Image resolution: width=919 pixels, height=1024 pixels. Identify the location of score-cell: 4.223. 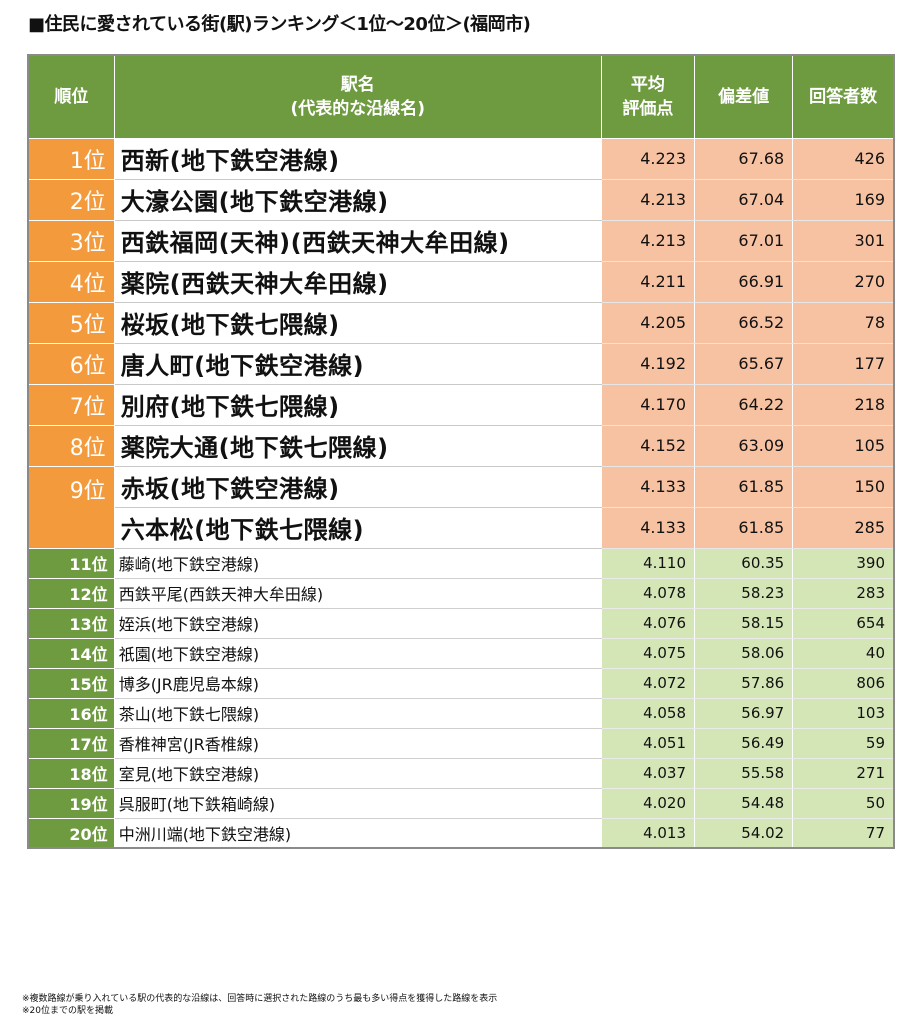
(648, 158).